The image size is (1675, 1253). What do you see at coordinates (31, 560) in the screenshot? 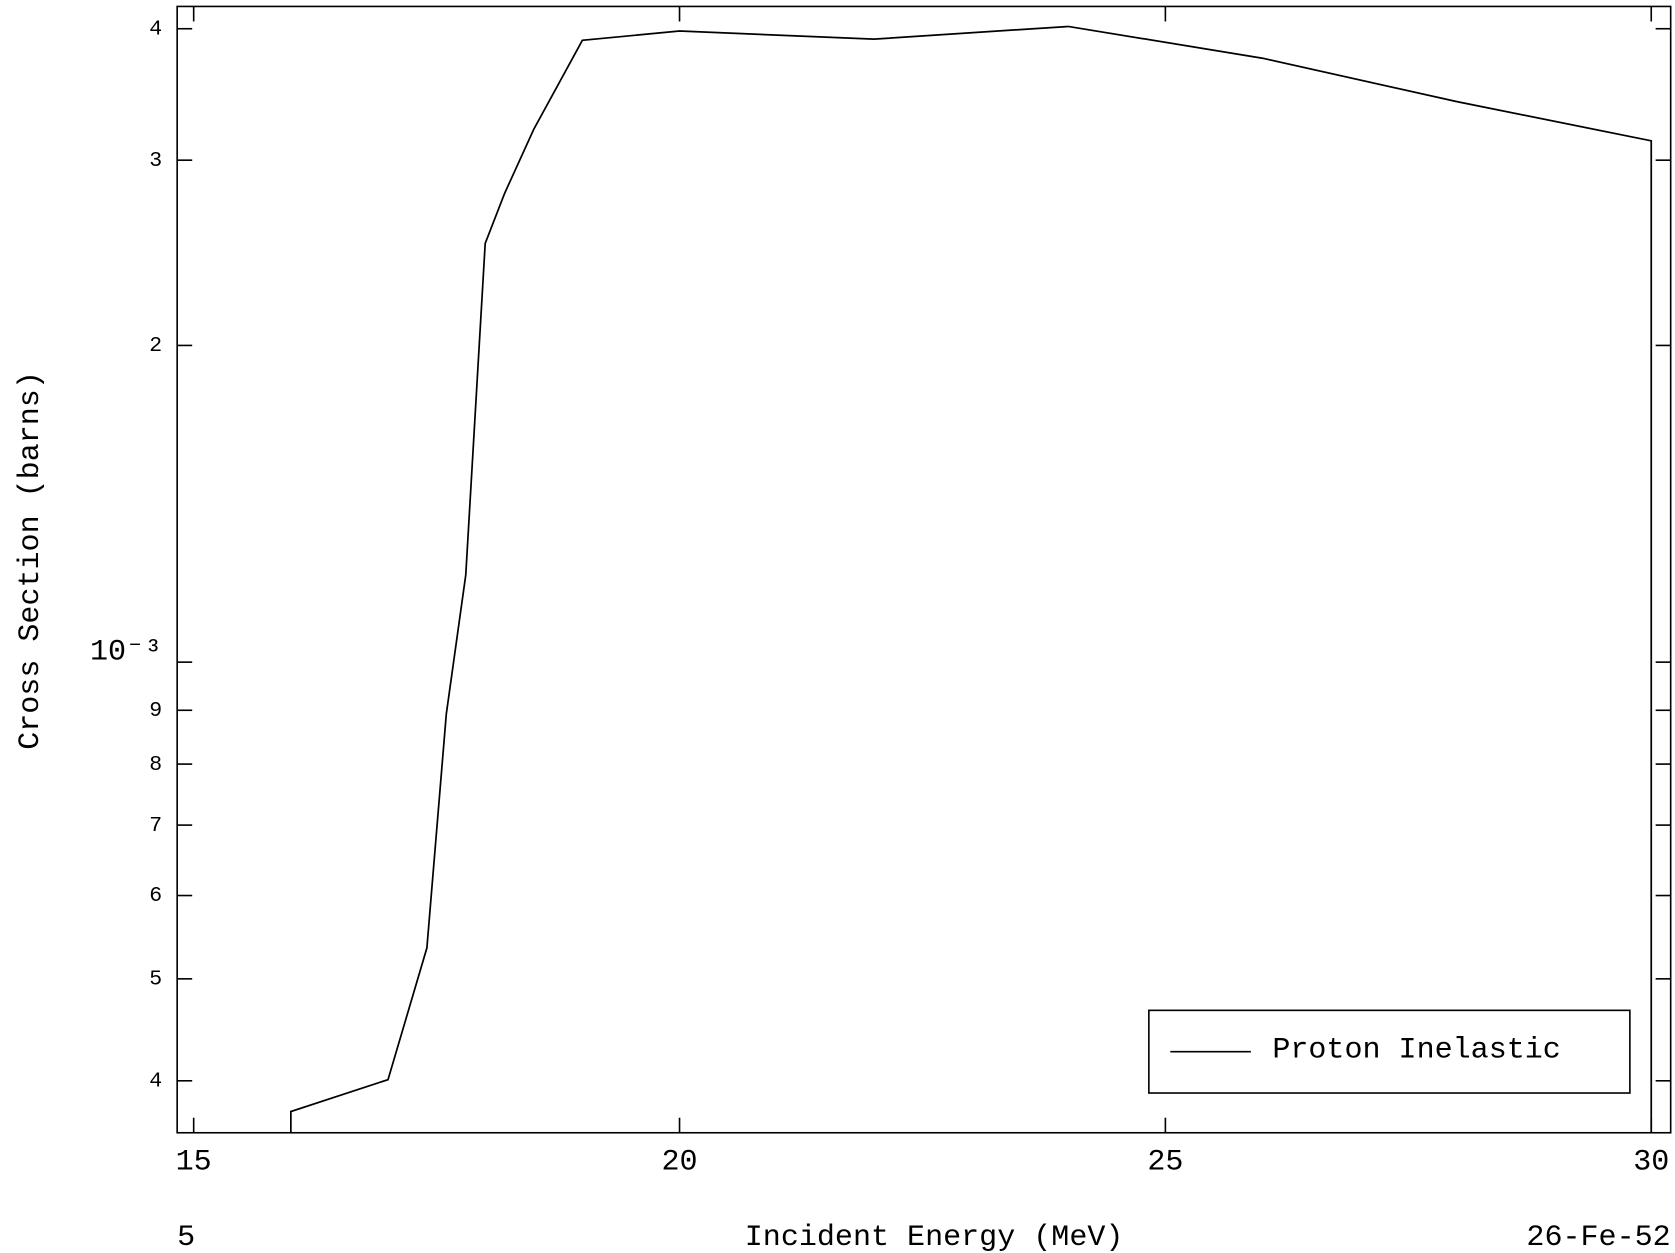
I see `y-axis-label: Cross Section (barns)` at bounding box center [31, 560].